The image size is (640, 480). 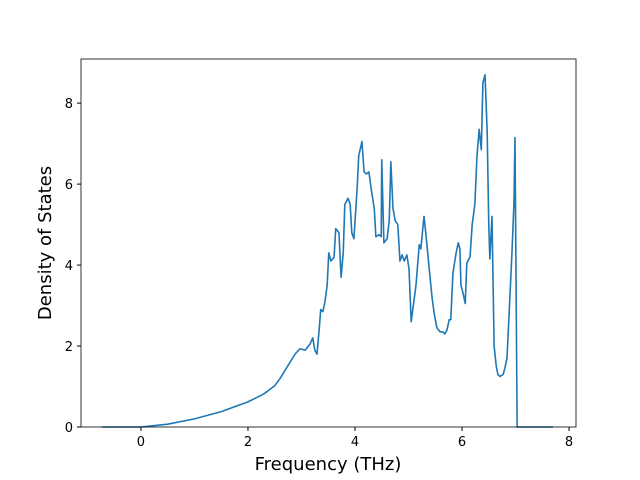 I want to click on x-tick-label: 6, so click(x=462, y=442).